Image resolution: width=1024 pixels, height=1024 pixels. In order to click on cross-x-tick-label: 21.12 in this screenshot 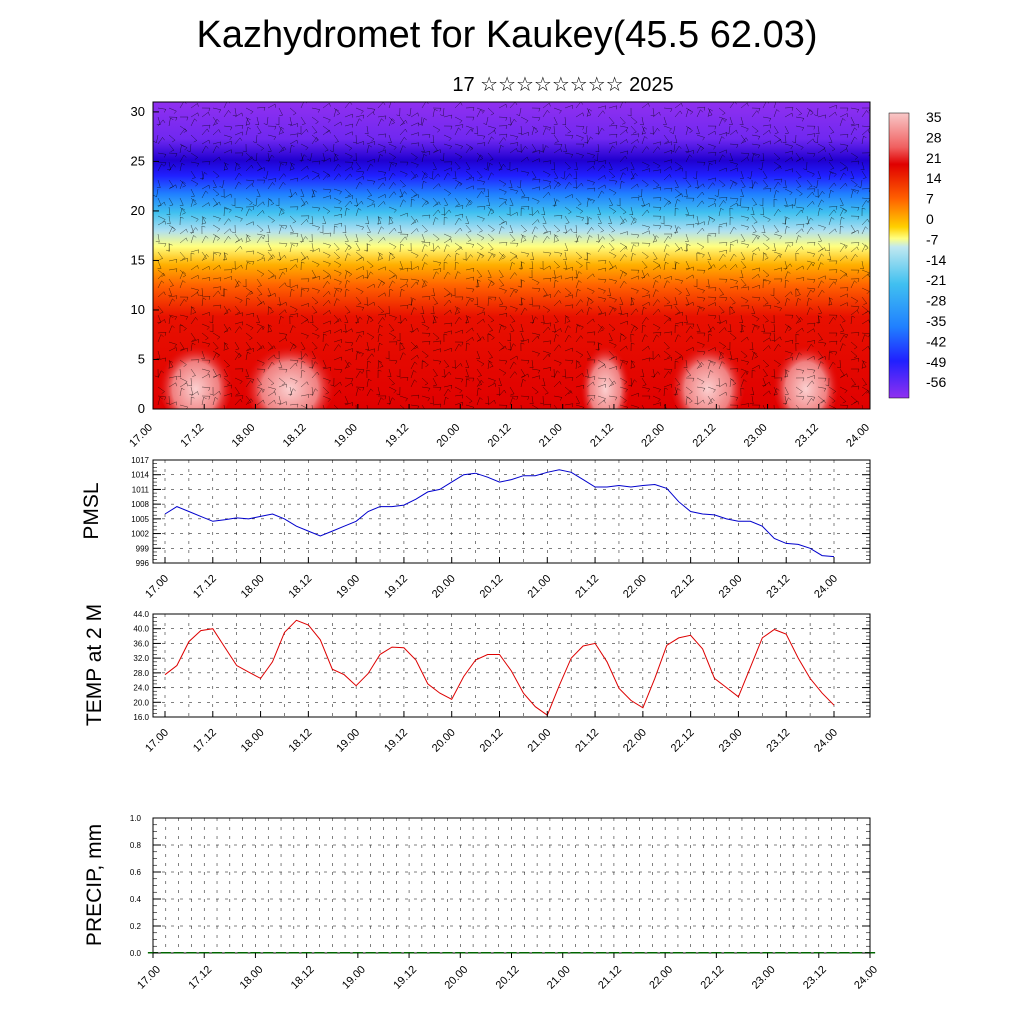, I will do `click(602, 436)`.